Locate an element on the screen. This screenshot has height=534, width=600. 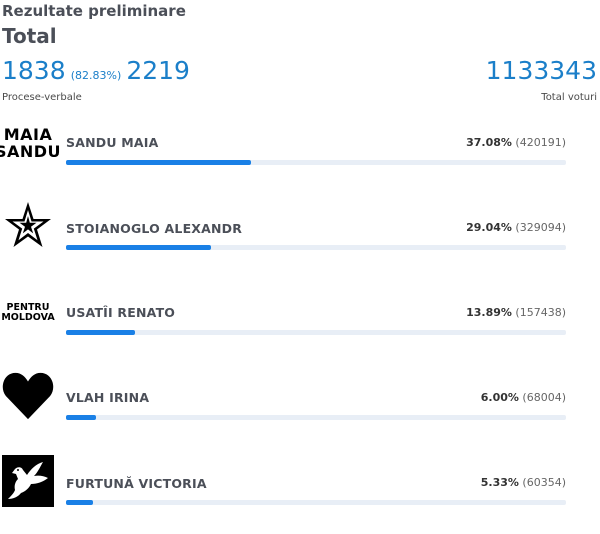
candidate-row: VLAH IRINA 6.00% (68004) is located at coordinates (300, 402).